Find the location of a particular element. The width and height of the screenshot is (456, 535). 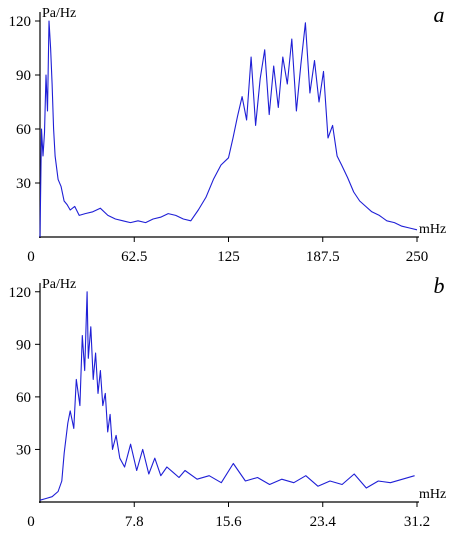

panel-letter: b is located at coordinates (439, 285).